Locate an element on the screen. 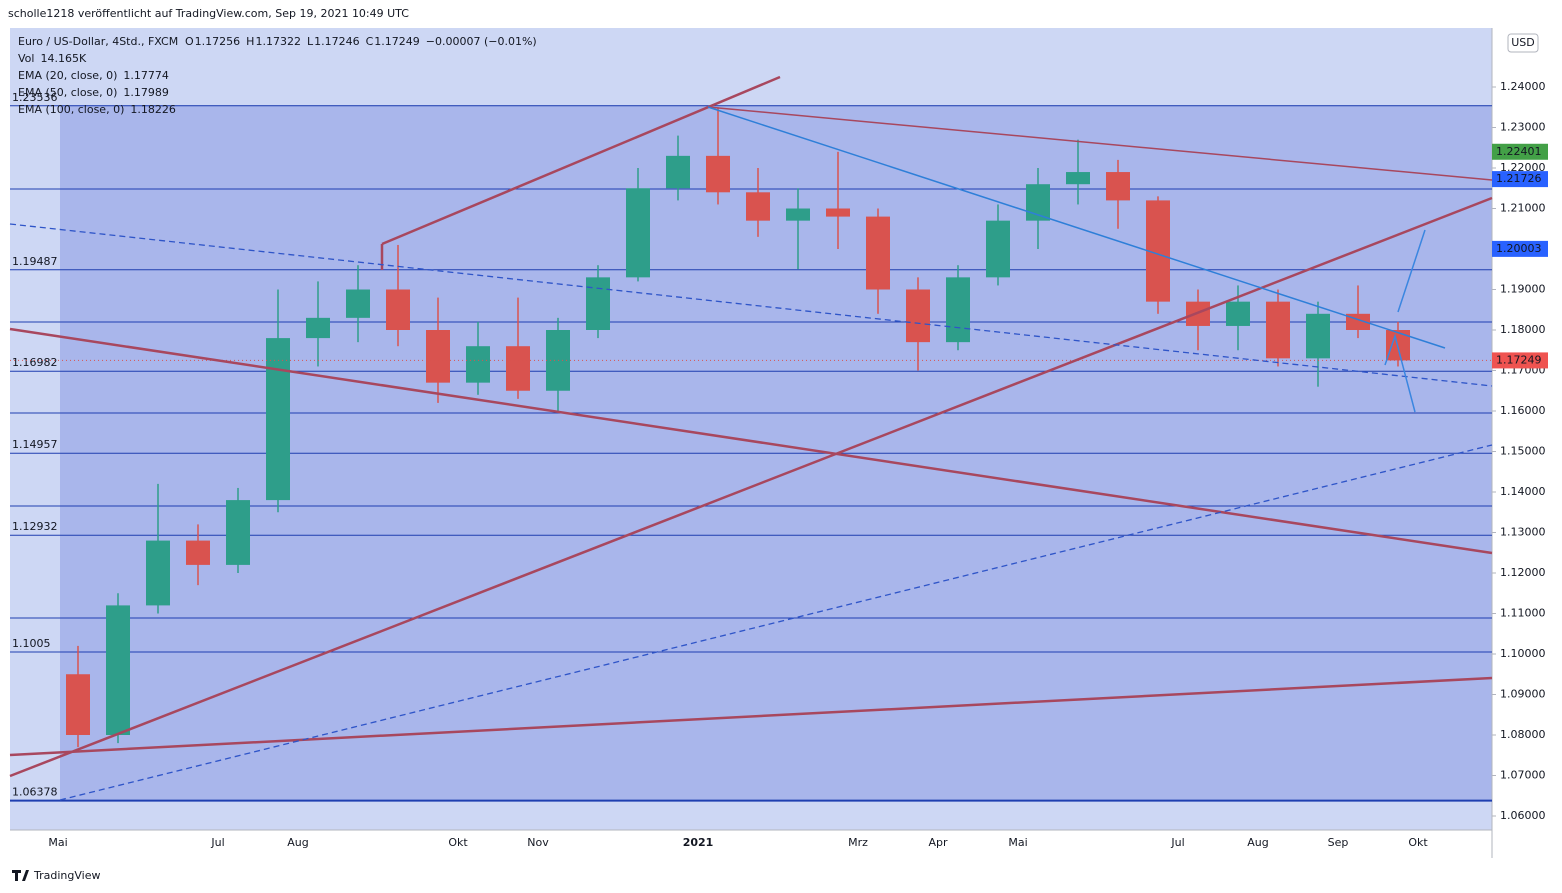  y-tick-label: 1.15000 is located at coordinates (1523, 450).